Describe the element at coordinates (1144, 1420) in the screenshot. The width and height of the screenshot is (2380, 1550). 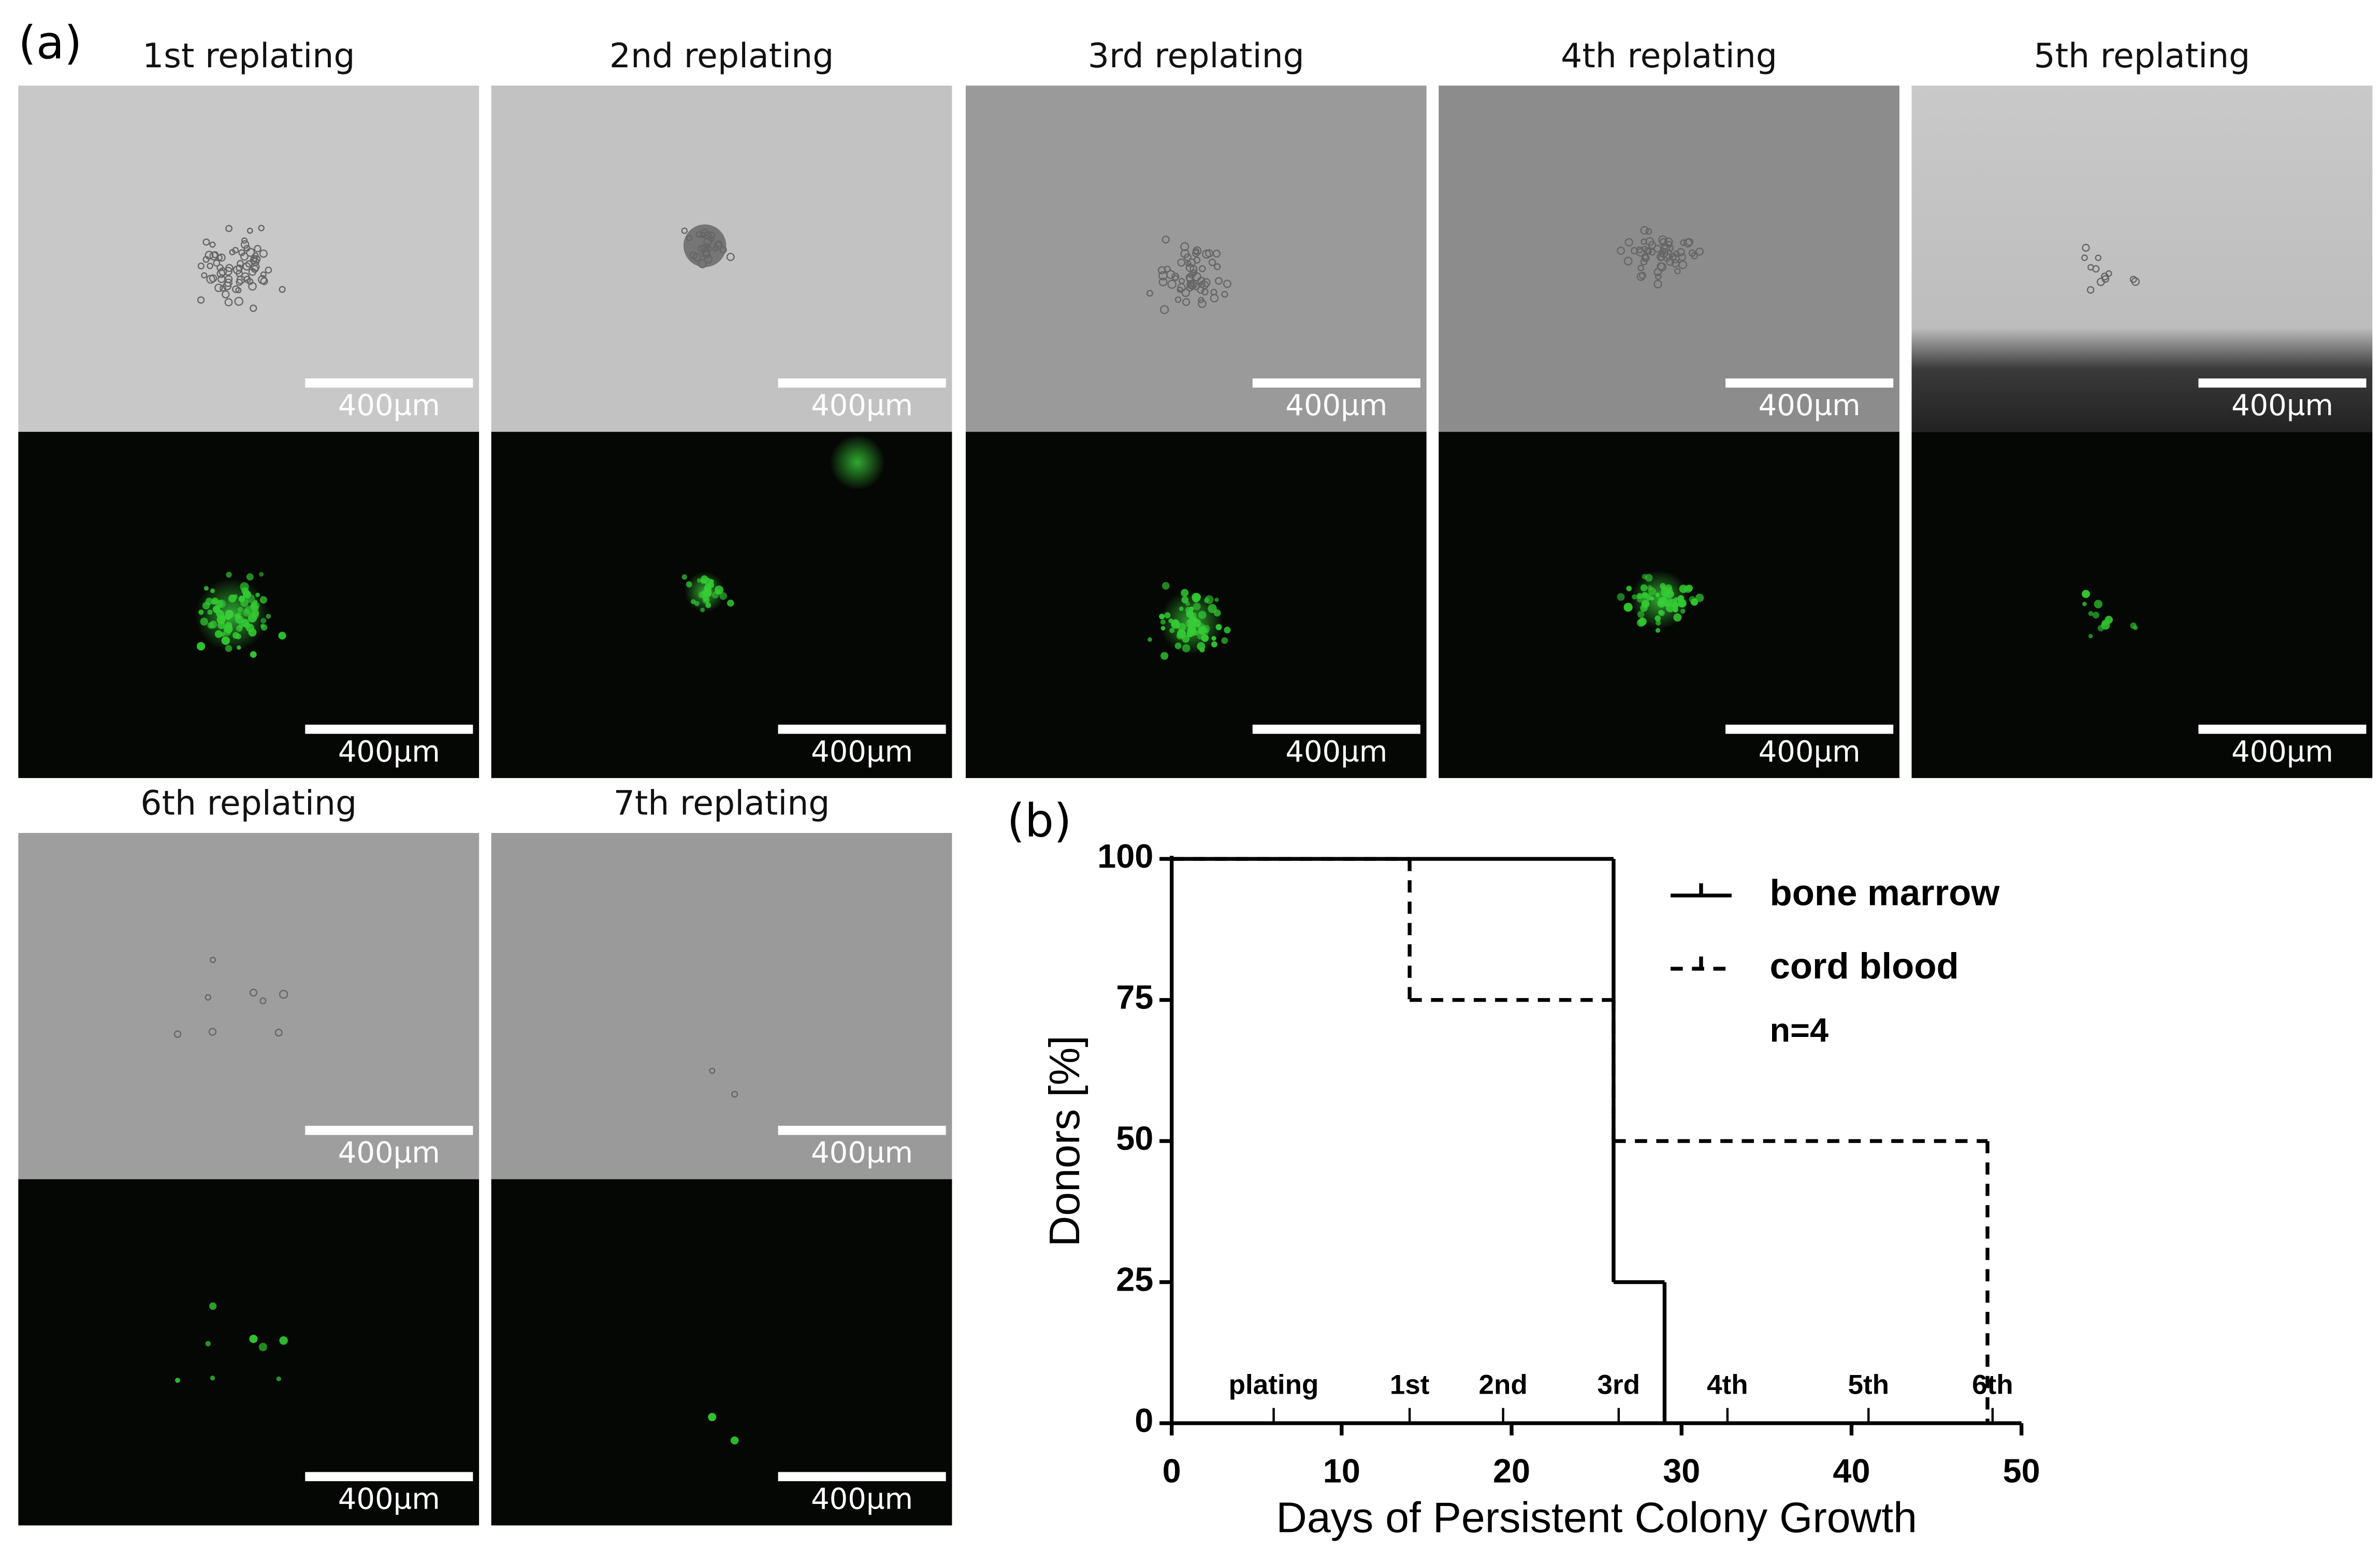
I see `y-tick-label: 0` at that location.